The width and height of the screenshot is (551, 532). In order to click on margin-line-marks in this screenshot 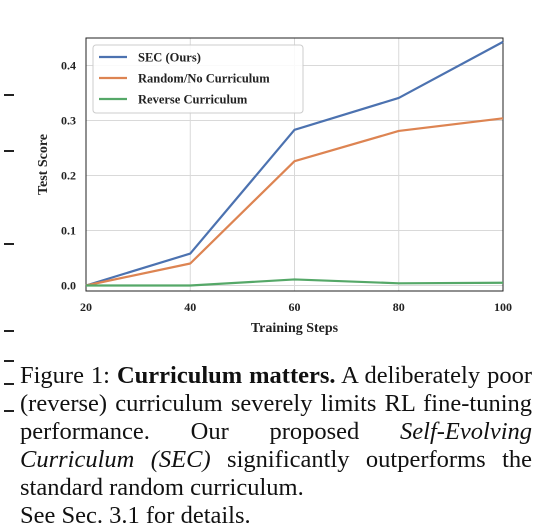, I will do `click(10, 266)`.